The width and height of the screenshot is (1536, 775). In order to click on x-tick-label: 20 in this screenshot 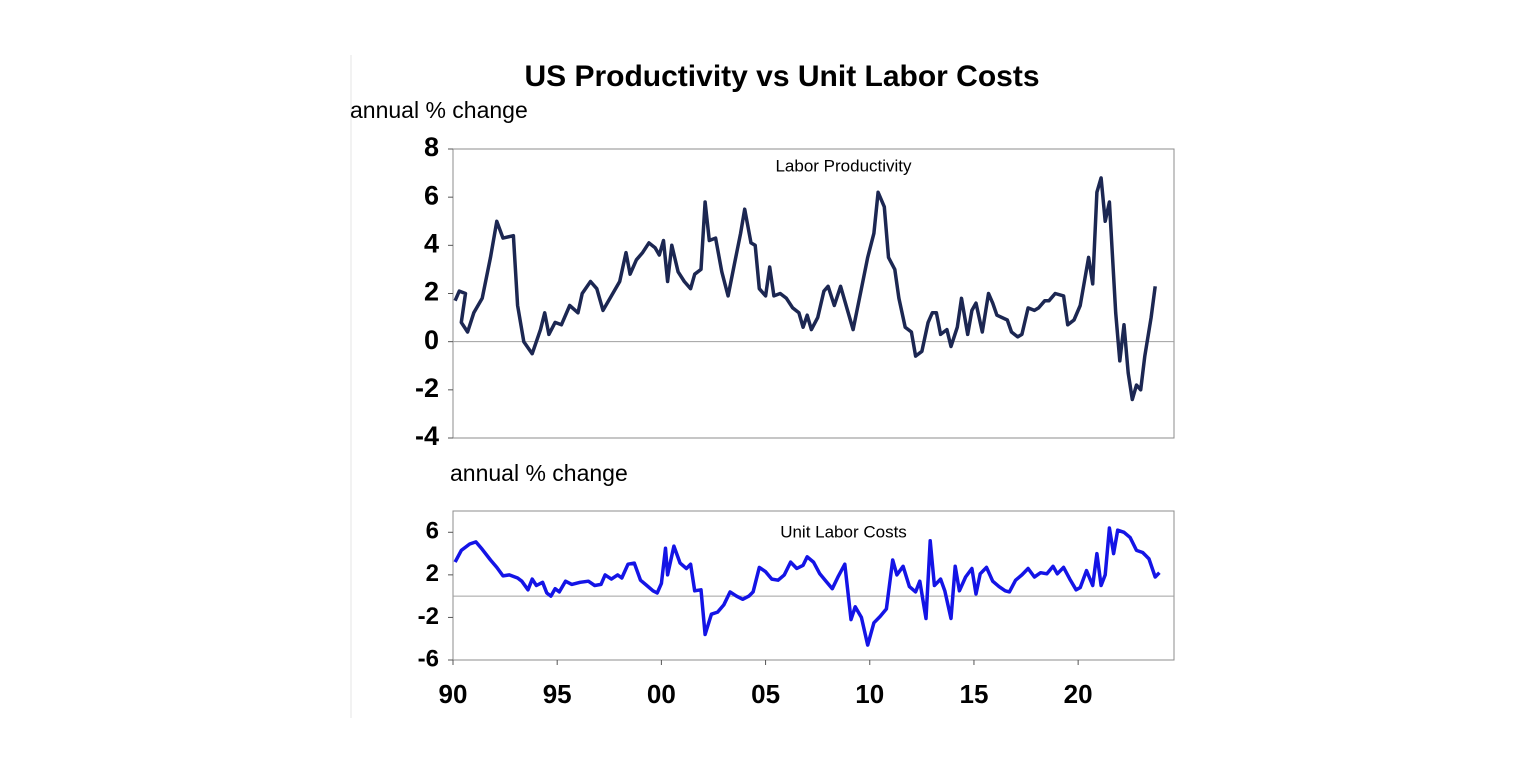, I will do `click(1078, 694)`.